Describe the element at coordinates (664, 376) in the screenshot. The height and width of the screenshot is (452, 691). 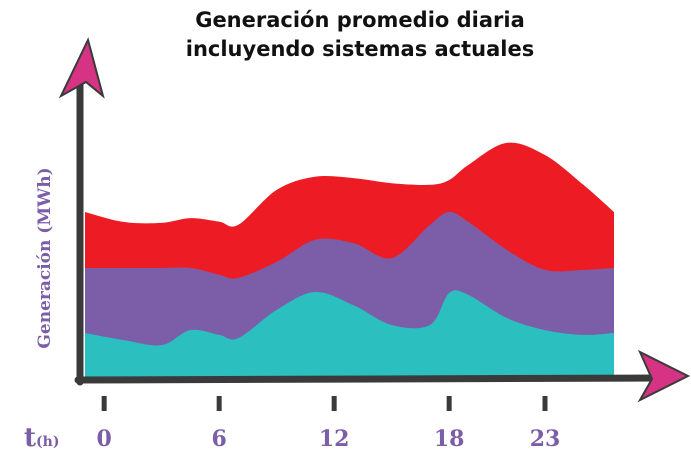
I see `x-axis-arrow` at that location.